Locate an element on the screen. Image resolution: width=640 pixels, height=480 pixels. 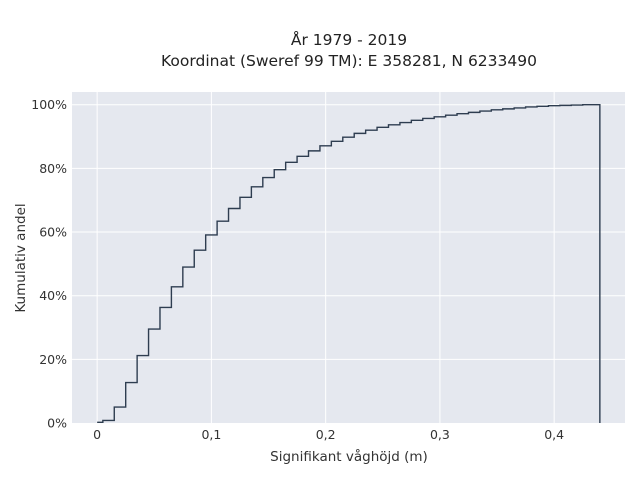
x-tick-label: 0,3 is located at coordinates (440, 434).